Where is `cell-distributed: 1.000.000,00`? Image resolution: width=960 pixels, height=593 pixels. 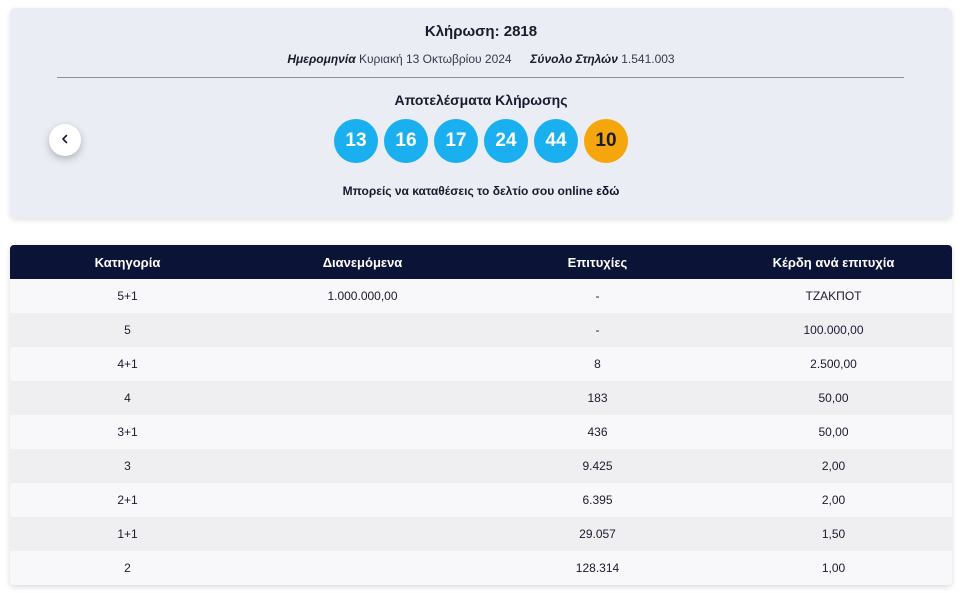
cell-distributed: 1.000.000,00 is located at coordinates (362, 296).